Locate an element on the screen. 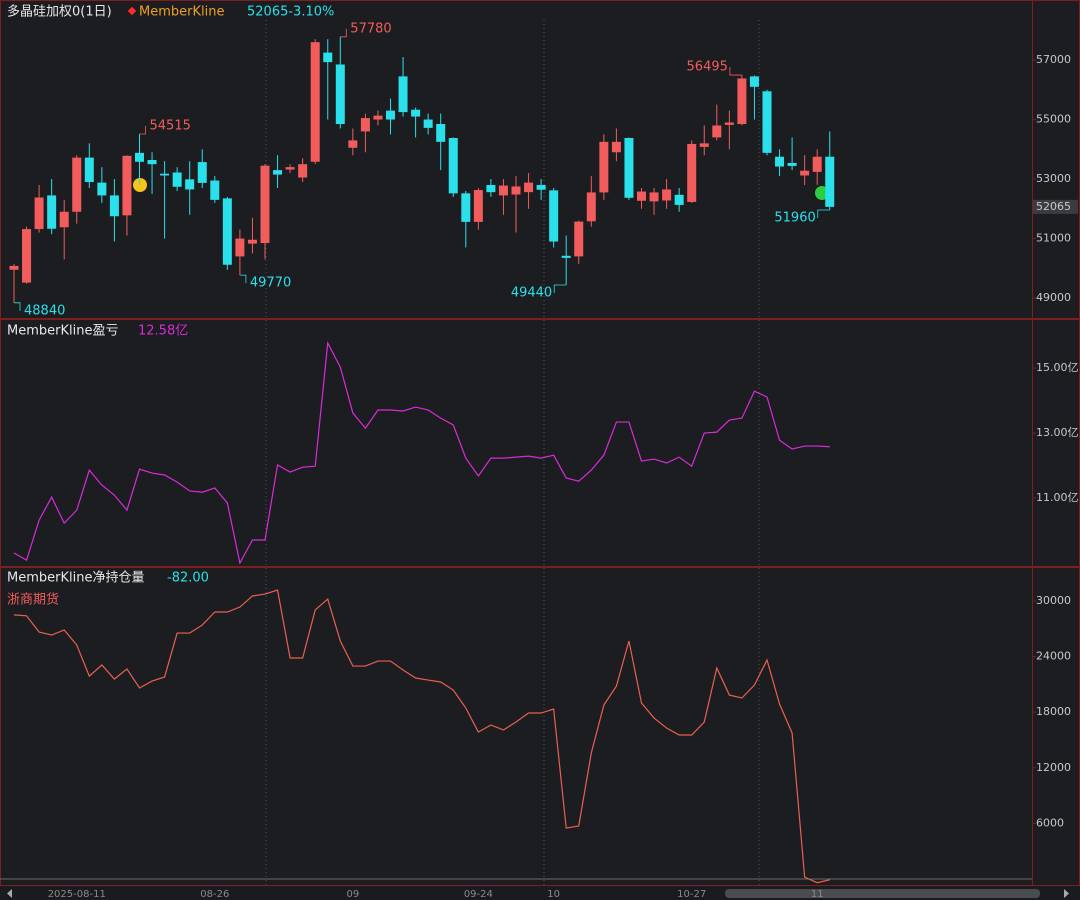 The image size is (1080, 900). annotation-label: 51960 is located at coordinates (794, 217).